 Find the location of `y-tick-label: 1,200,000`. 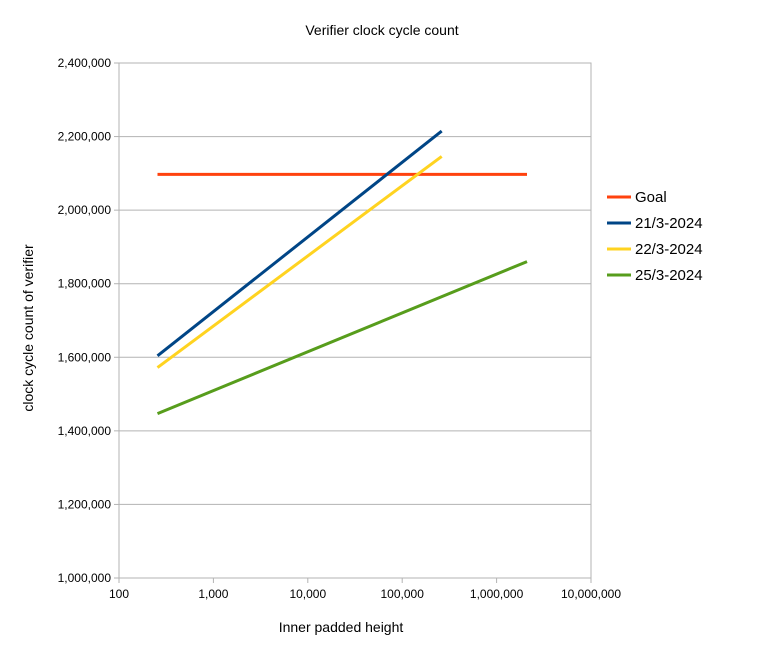

y-tick-label: 1,200,000 is located at coordinates (85, 504).